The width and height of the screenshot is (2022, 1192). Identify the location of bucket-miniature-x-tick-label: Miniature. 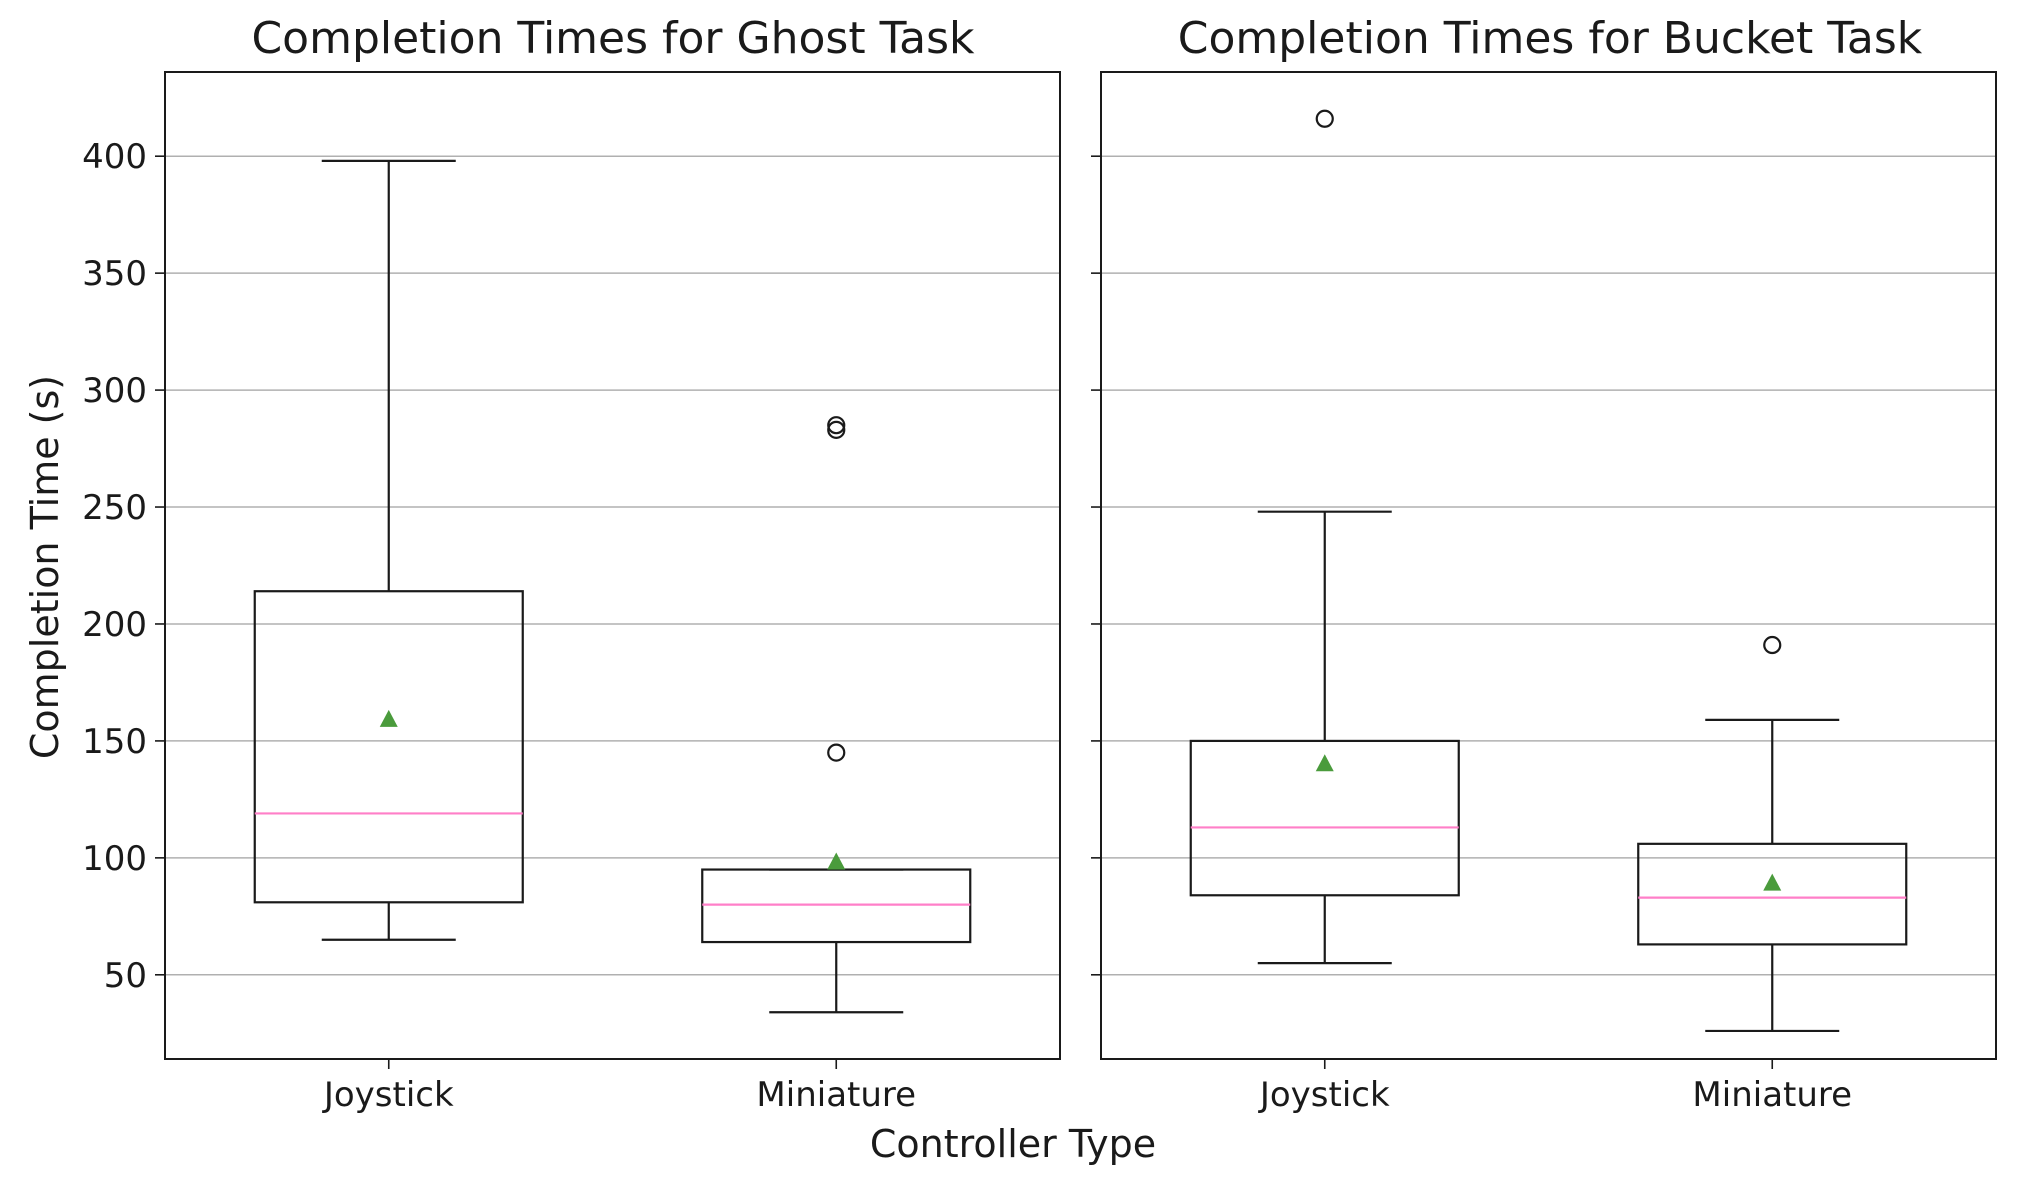
(1772, 1095).